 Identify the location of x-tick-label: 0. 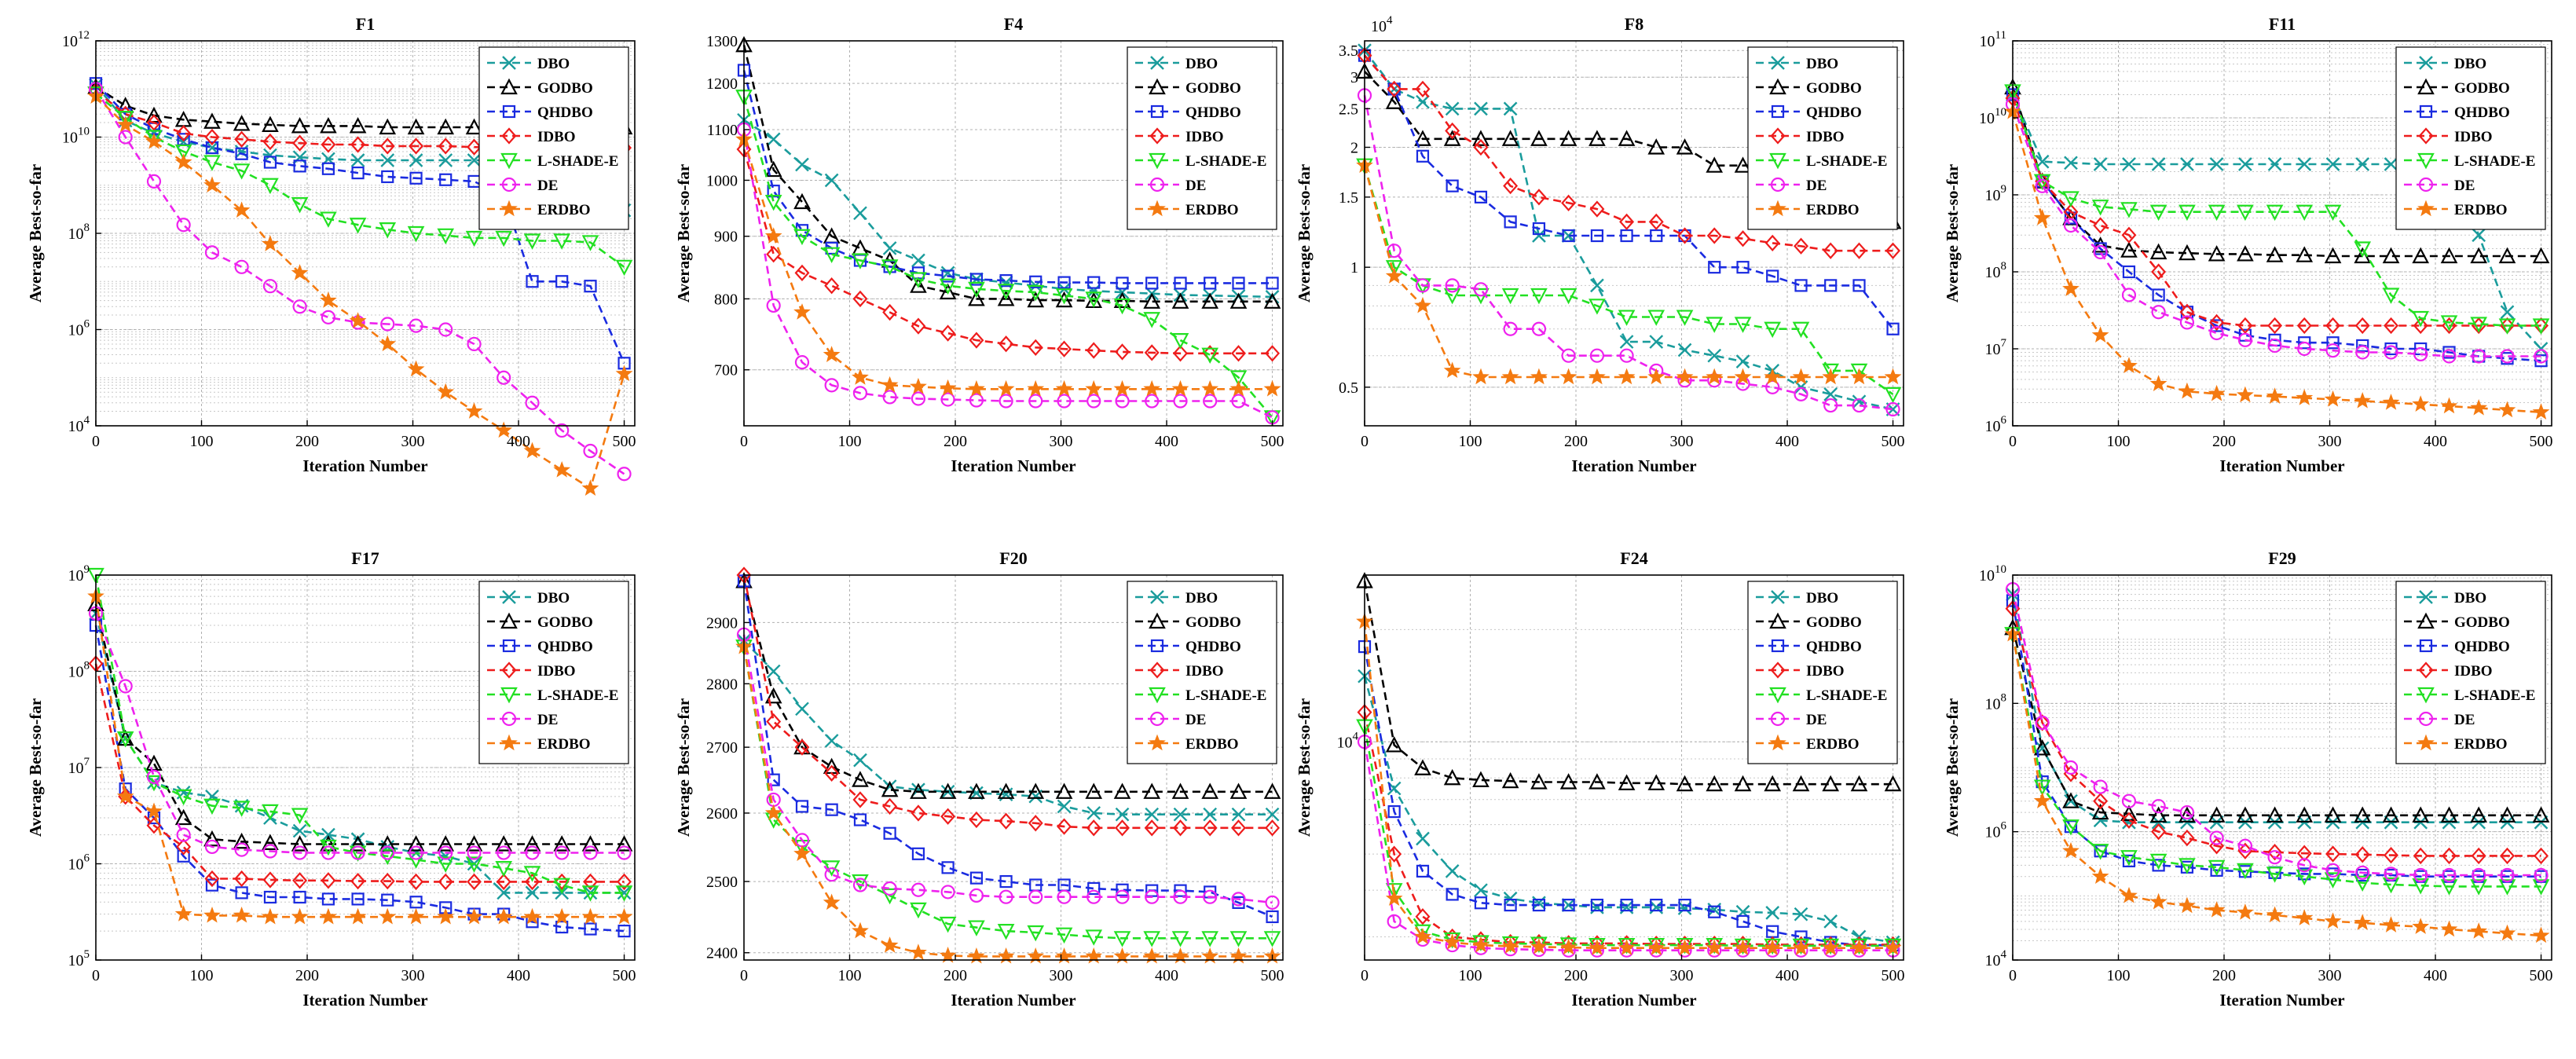
(96, 441).